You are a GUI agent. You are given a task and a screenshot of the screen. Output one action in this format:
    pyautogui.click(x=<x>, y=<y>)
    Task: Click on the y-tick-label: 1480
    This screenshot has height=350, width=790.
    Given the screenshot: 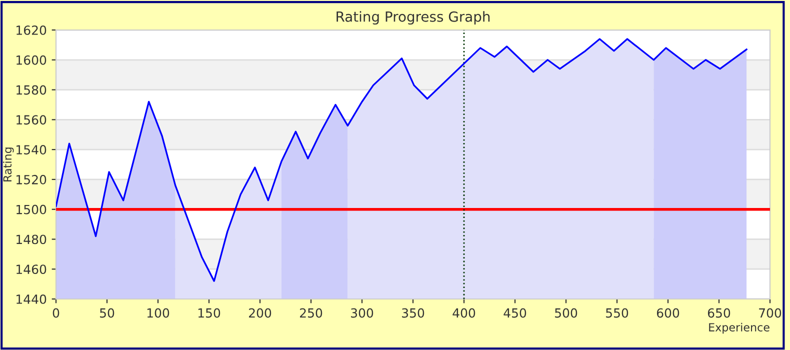 What is the action you would take?
    pyautogui.click(x=31, y=239)
    